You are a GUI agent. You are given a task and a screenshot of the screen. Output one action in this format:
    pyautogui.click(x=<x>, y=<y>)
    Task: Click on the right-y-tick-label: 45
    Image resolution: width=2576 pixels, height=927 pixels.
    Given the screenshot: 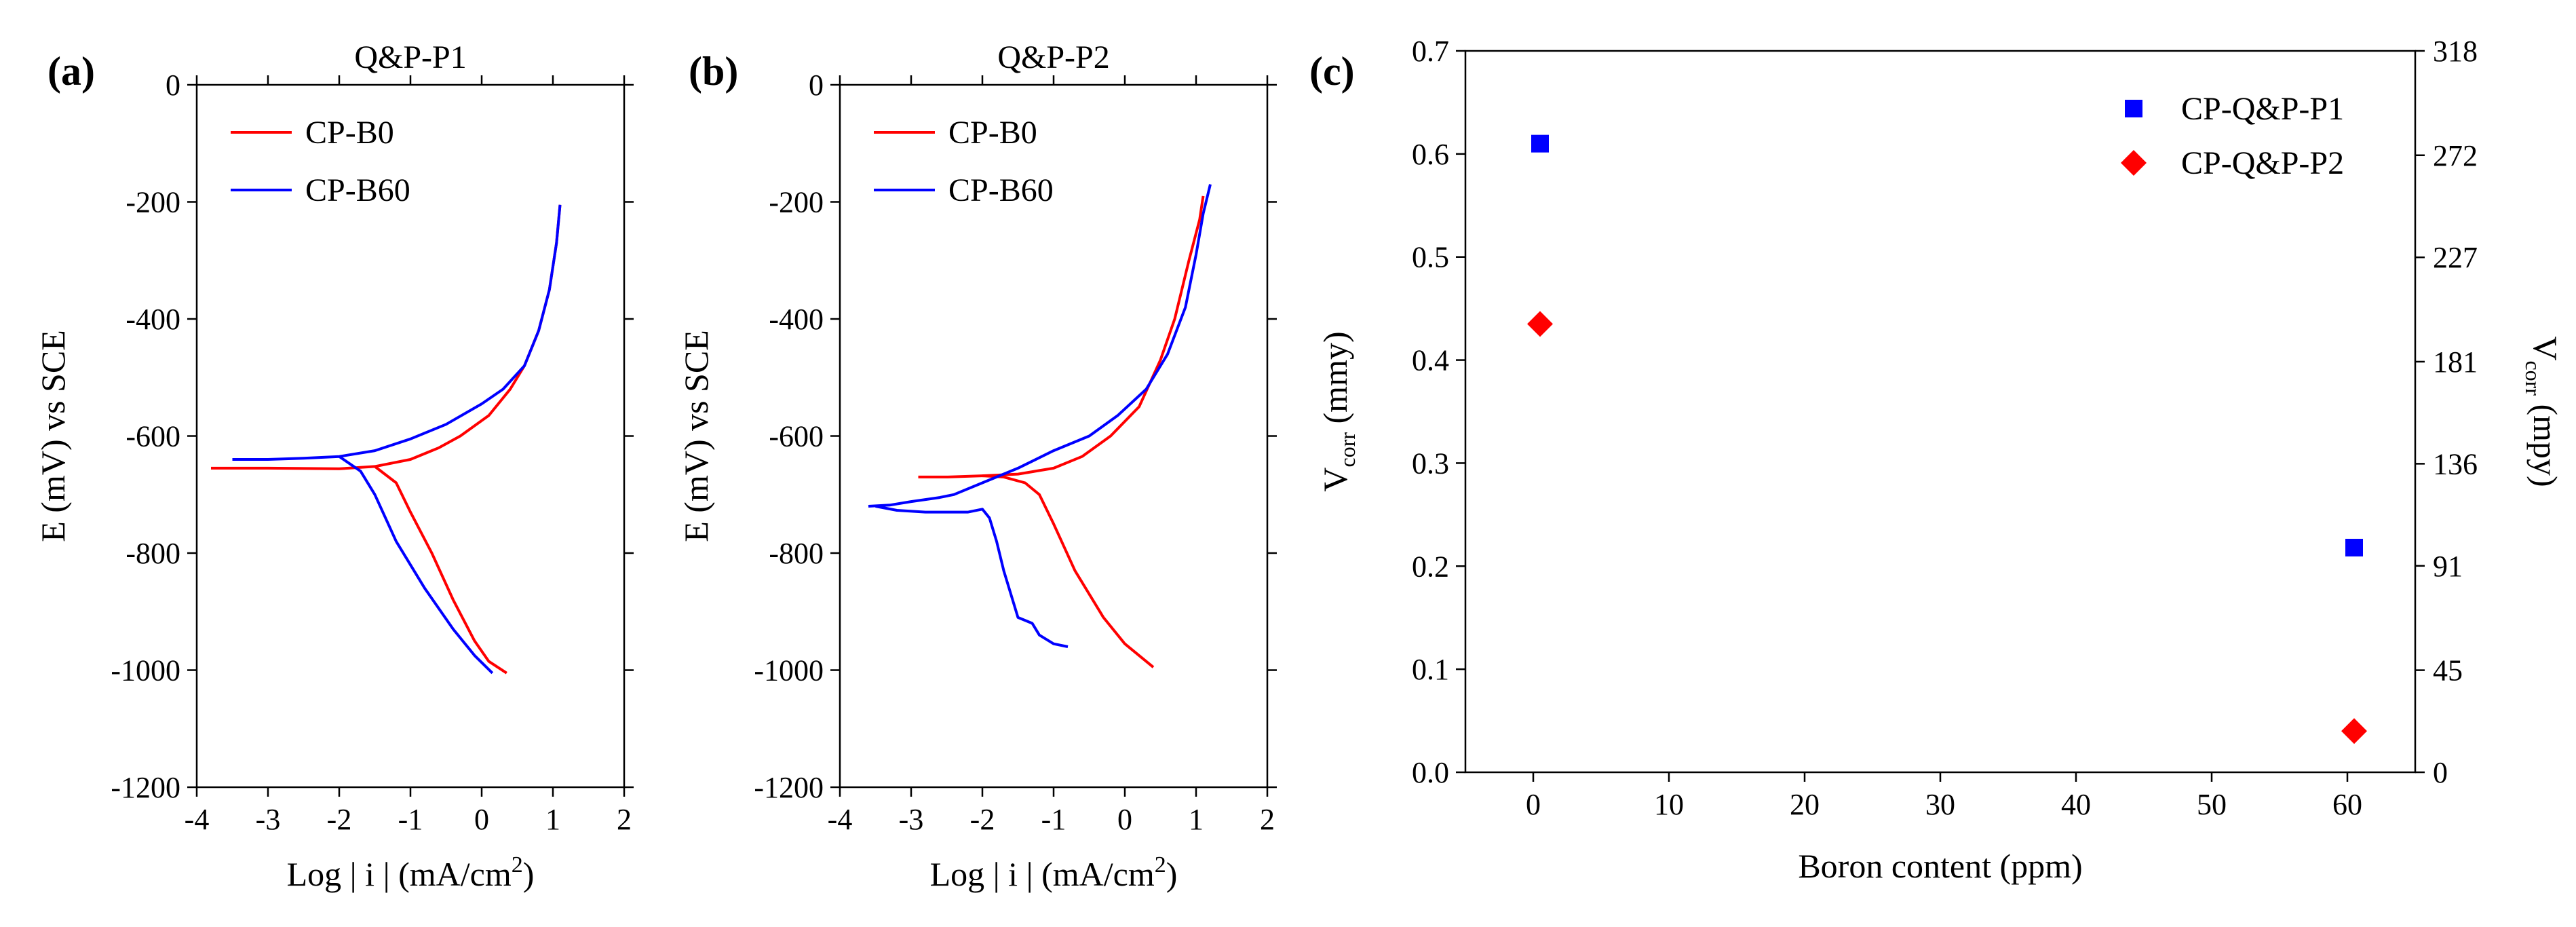 What is the action you would take?
    pyautogui.click(x=2448, y=670)
    